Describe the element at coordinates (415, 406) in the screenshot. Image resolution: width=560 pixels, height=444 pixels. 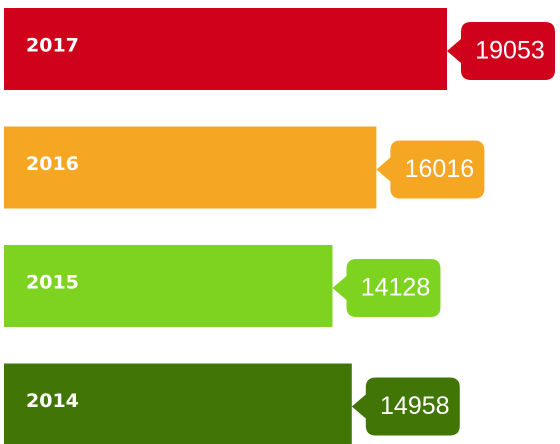
I see `value-label: 14958` at that location.